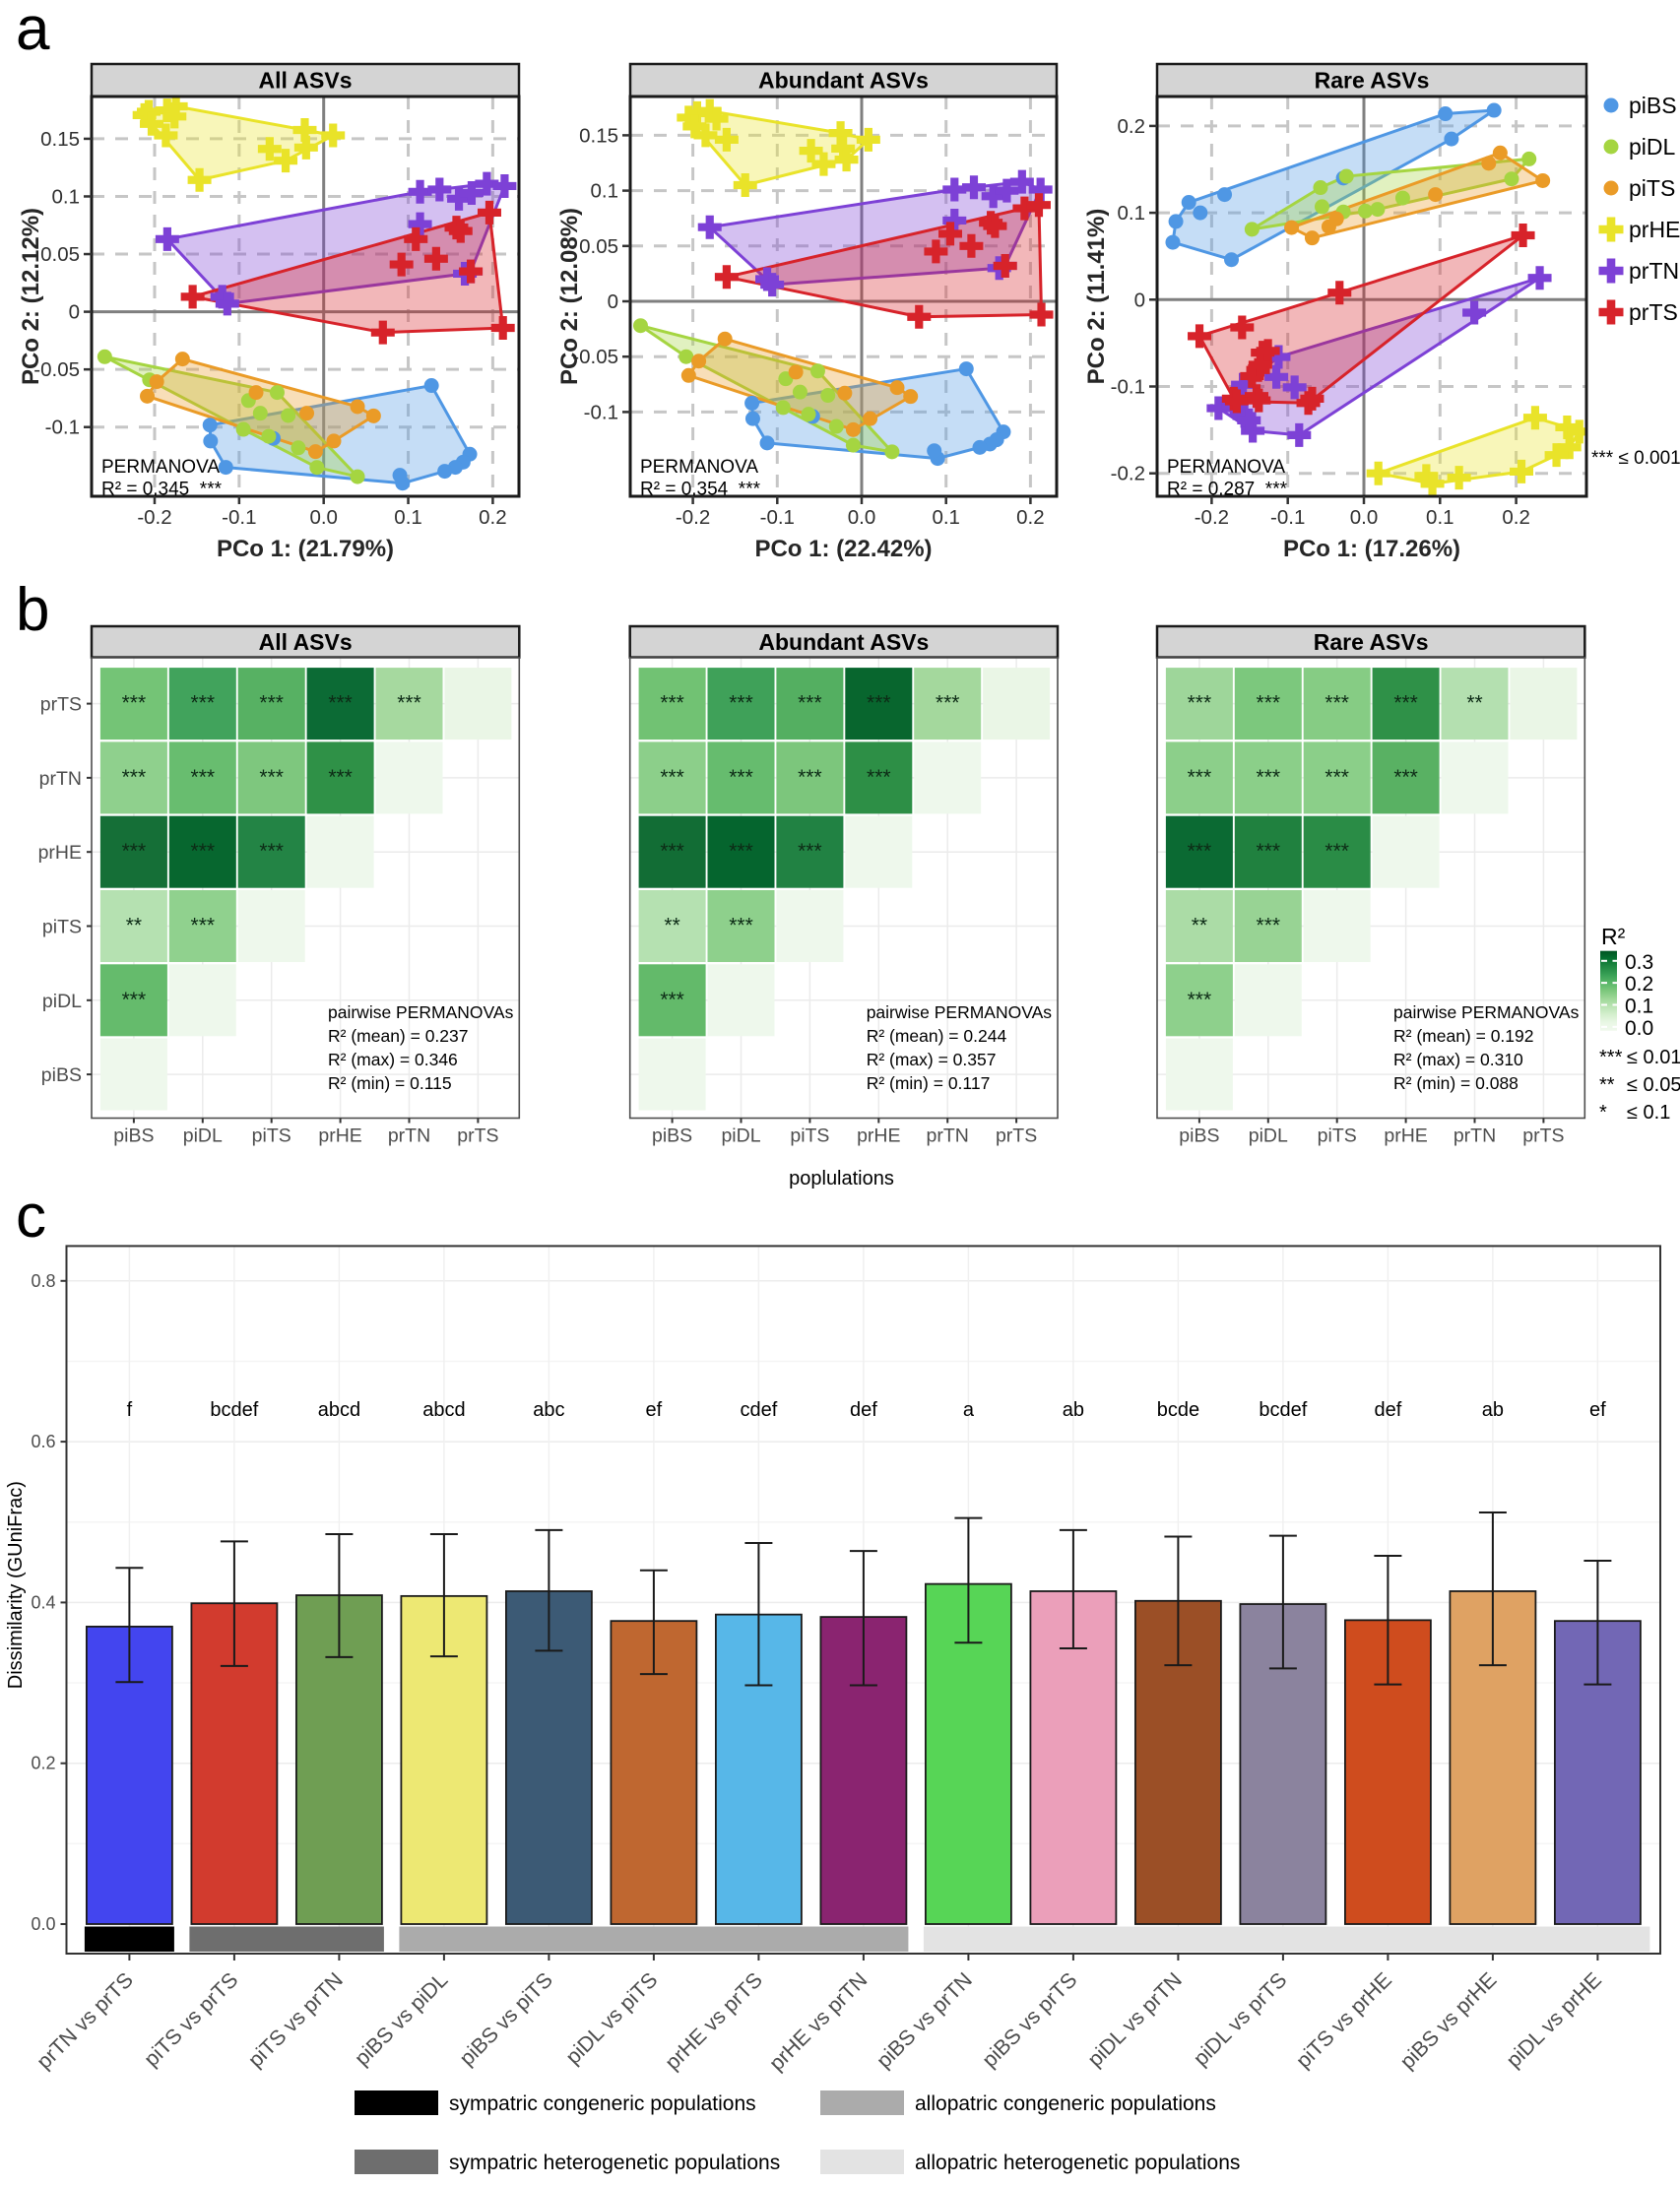  I want to click on svg-text: bcde, so click(1178, 1410).